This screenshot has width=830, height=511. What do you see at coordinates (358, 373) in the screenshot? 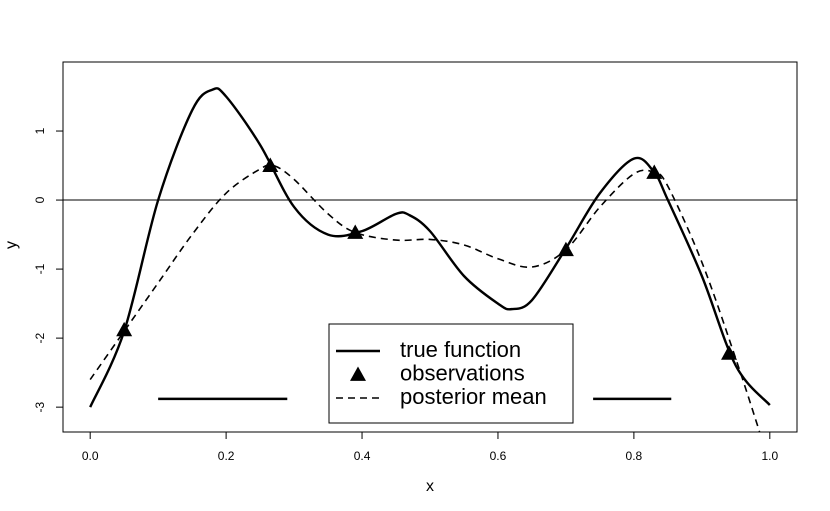
I see `legend-symbol` at bounding box center [358, 373].